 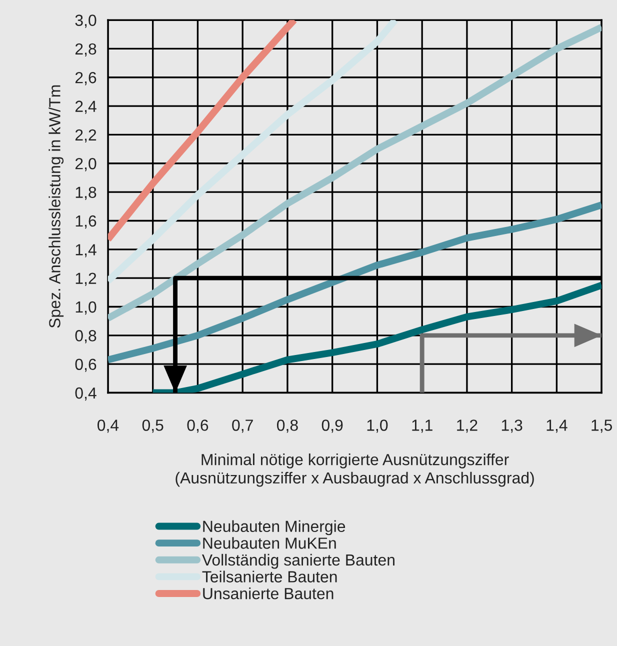 I want to click on x-tick-label: 0,9, so click(x=332, y=426).